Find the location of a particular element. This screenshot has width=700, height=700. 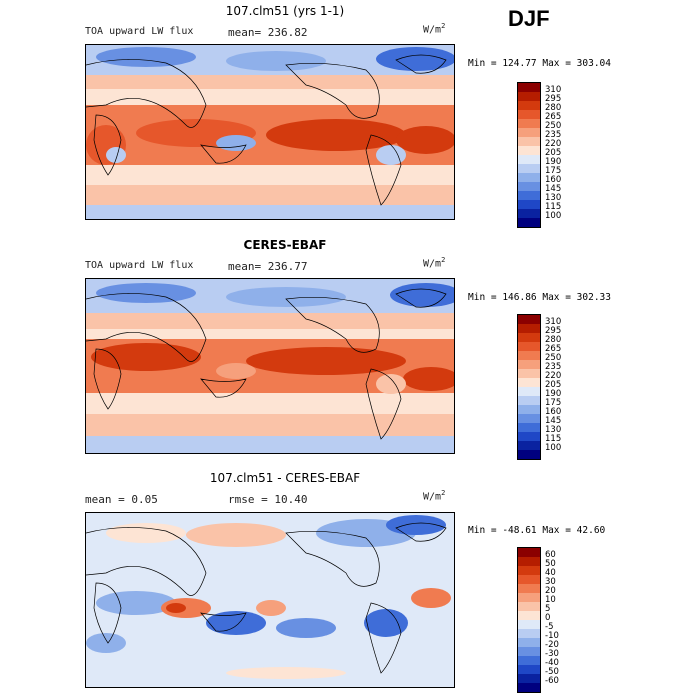

panel-2-map-graphic is located at coordinates (270, 366).